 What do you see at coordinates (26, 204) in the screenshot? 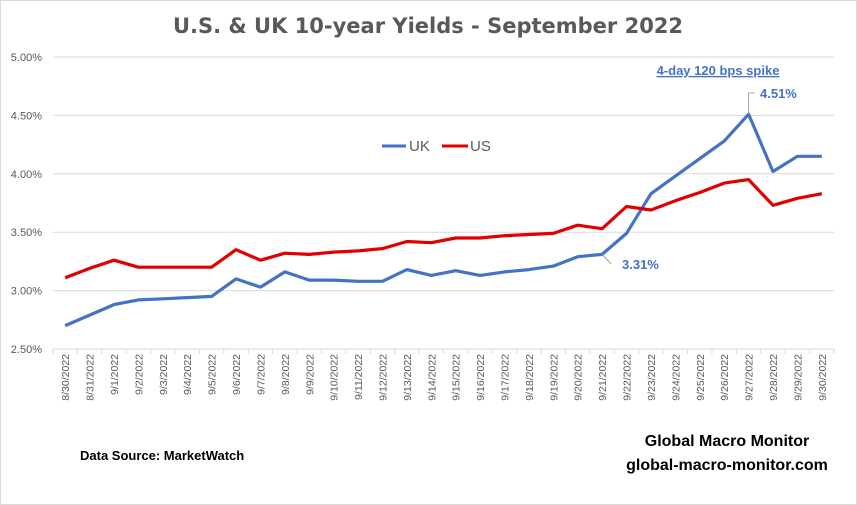
I see `y-axis-ticks: 2.50% 3.00% 3.50% 4.00% 4.50% 5.00%` at bounding box center [26, 204].